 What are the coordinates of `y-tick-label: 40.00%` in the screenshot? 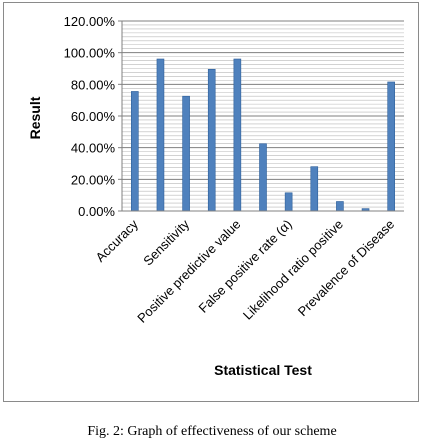 It's located at (93, 148).